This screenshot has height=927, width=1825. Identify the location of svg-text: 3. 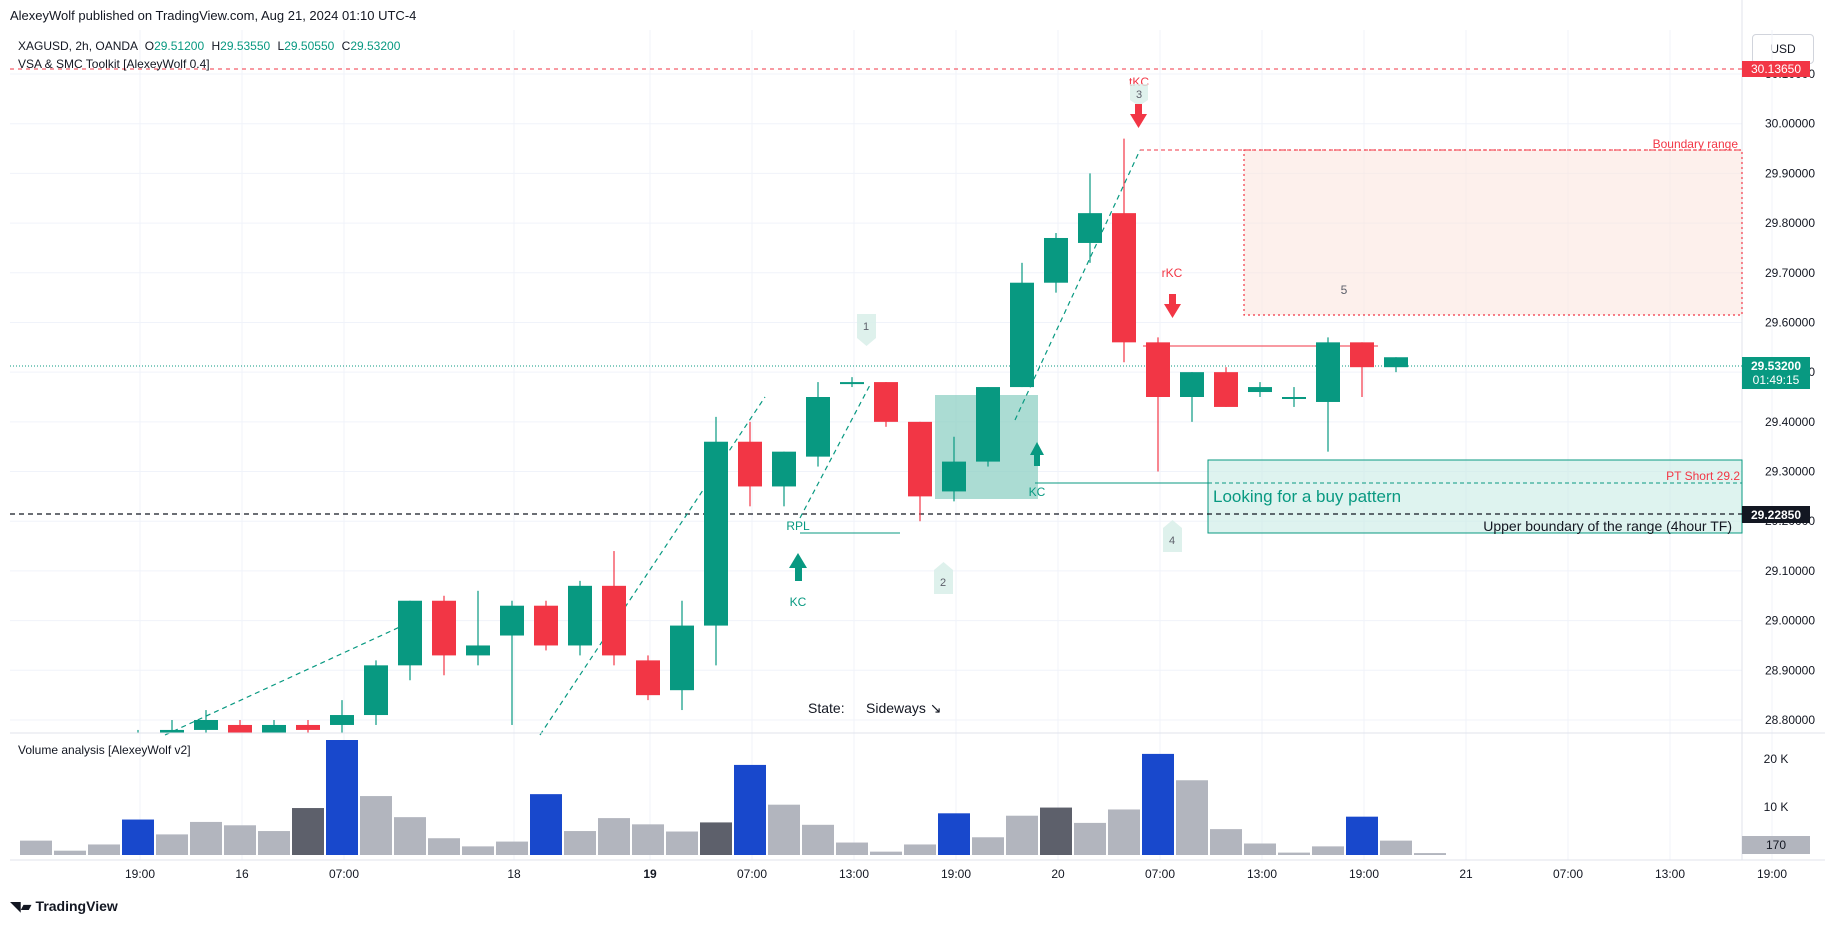
(1139, 95).